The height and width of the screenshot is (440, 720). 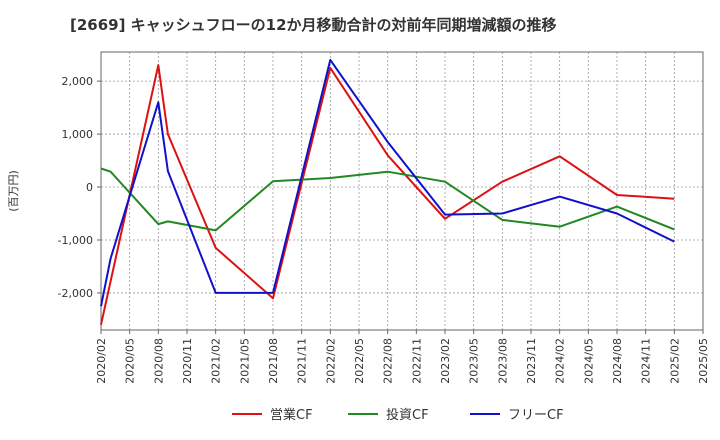 What do you see at coordinates (588, 361) in the screenshot?
I see `x-tick-label: 2024/05` at bounding box center [588, 361].